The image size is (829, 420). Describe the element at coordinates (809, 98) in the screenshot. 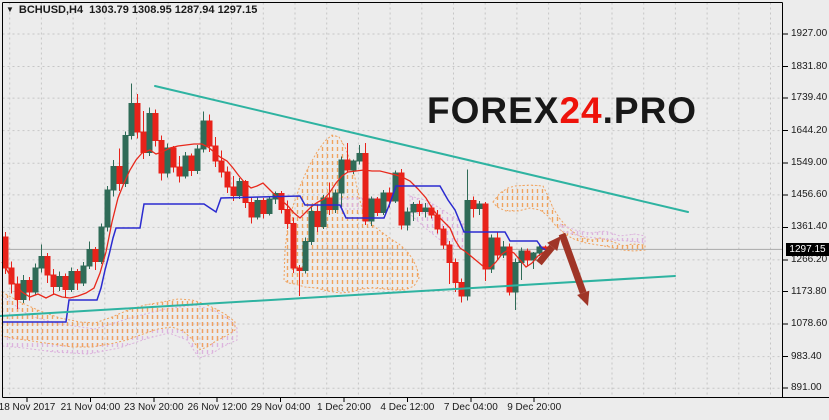

I see `price-tick-label: 1739.40` at that location.